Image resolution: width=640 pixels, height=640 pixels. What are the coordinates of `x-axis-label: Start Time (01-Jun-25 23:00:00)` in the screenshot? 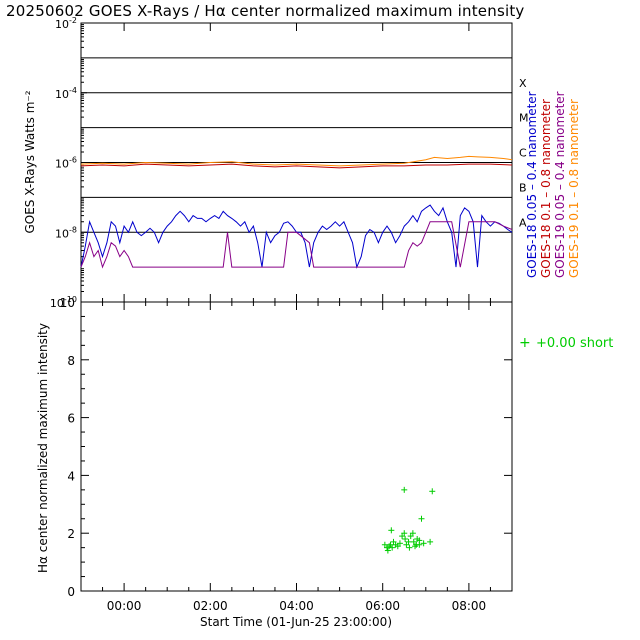 It's located at (296, 622).